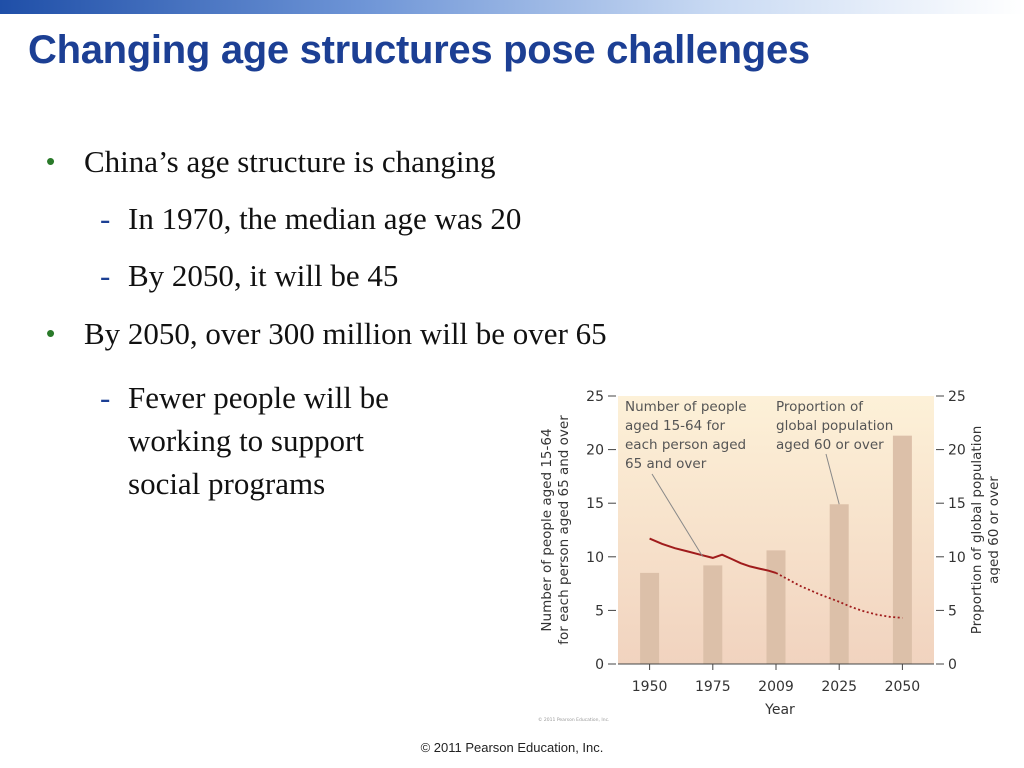  What do you see at coordinates (564, 530) in the screenshot?
I see `label-line: for each person aged 65 and over` at bounding box center [564, 530].